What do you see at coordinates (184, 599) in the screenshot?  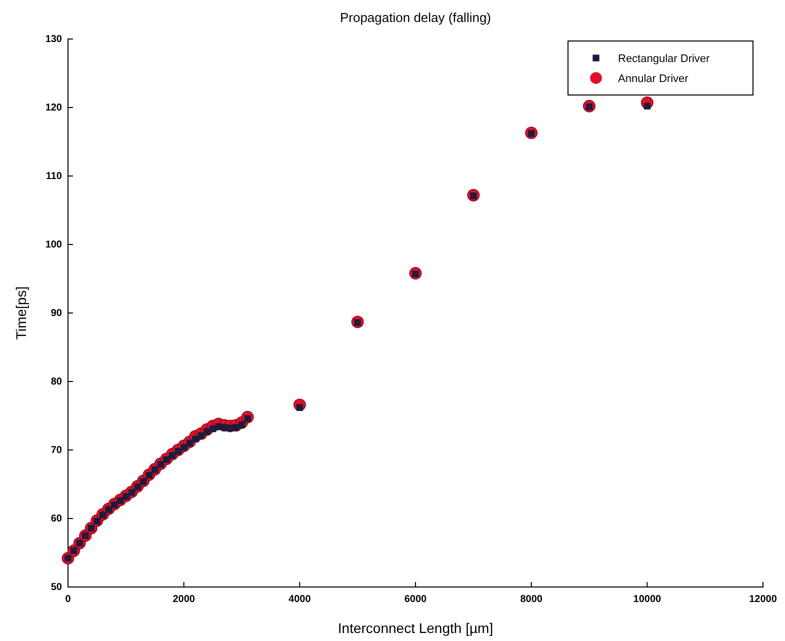 I see `x-tick-label: 2000` at bounding box center [184, 599].